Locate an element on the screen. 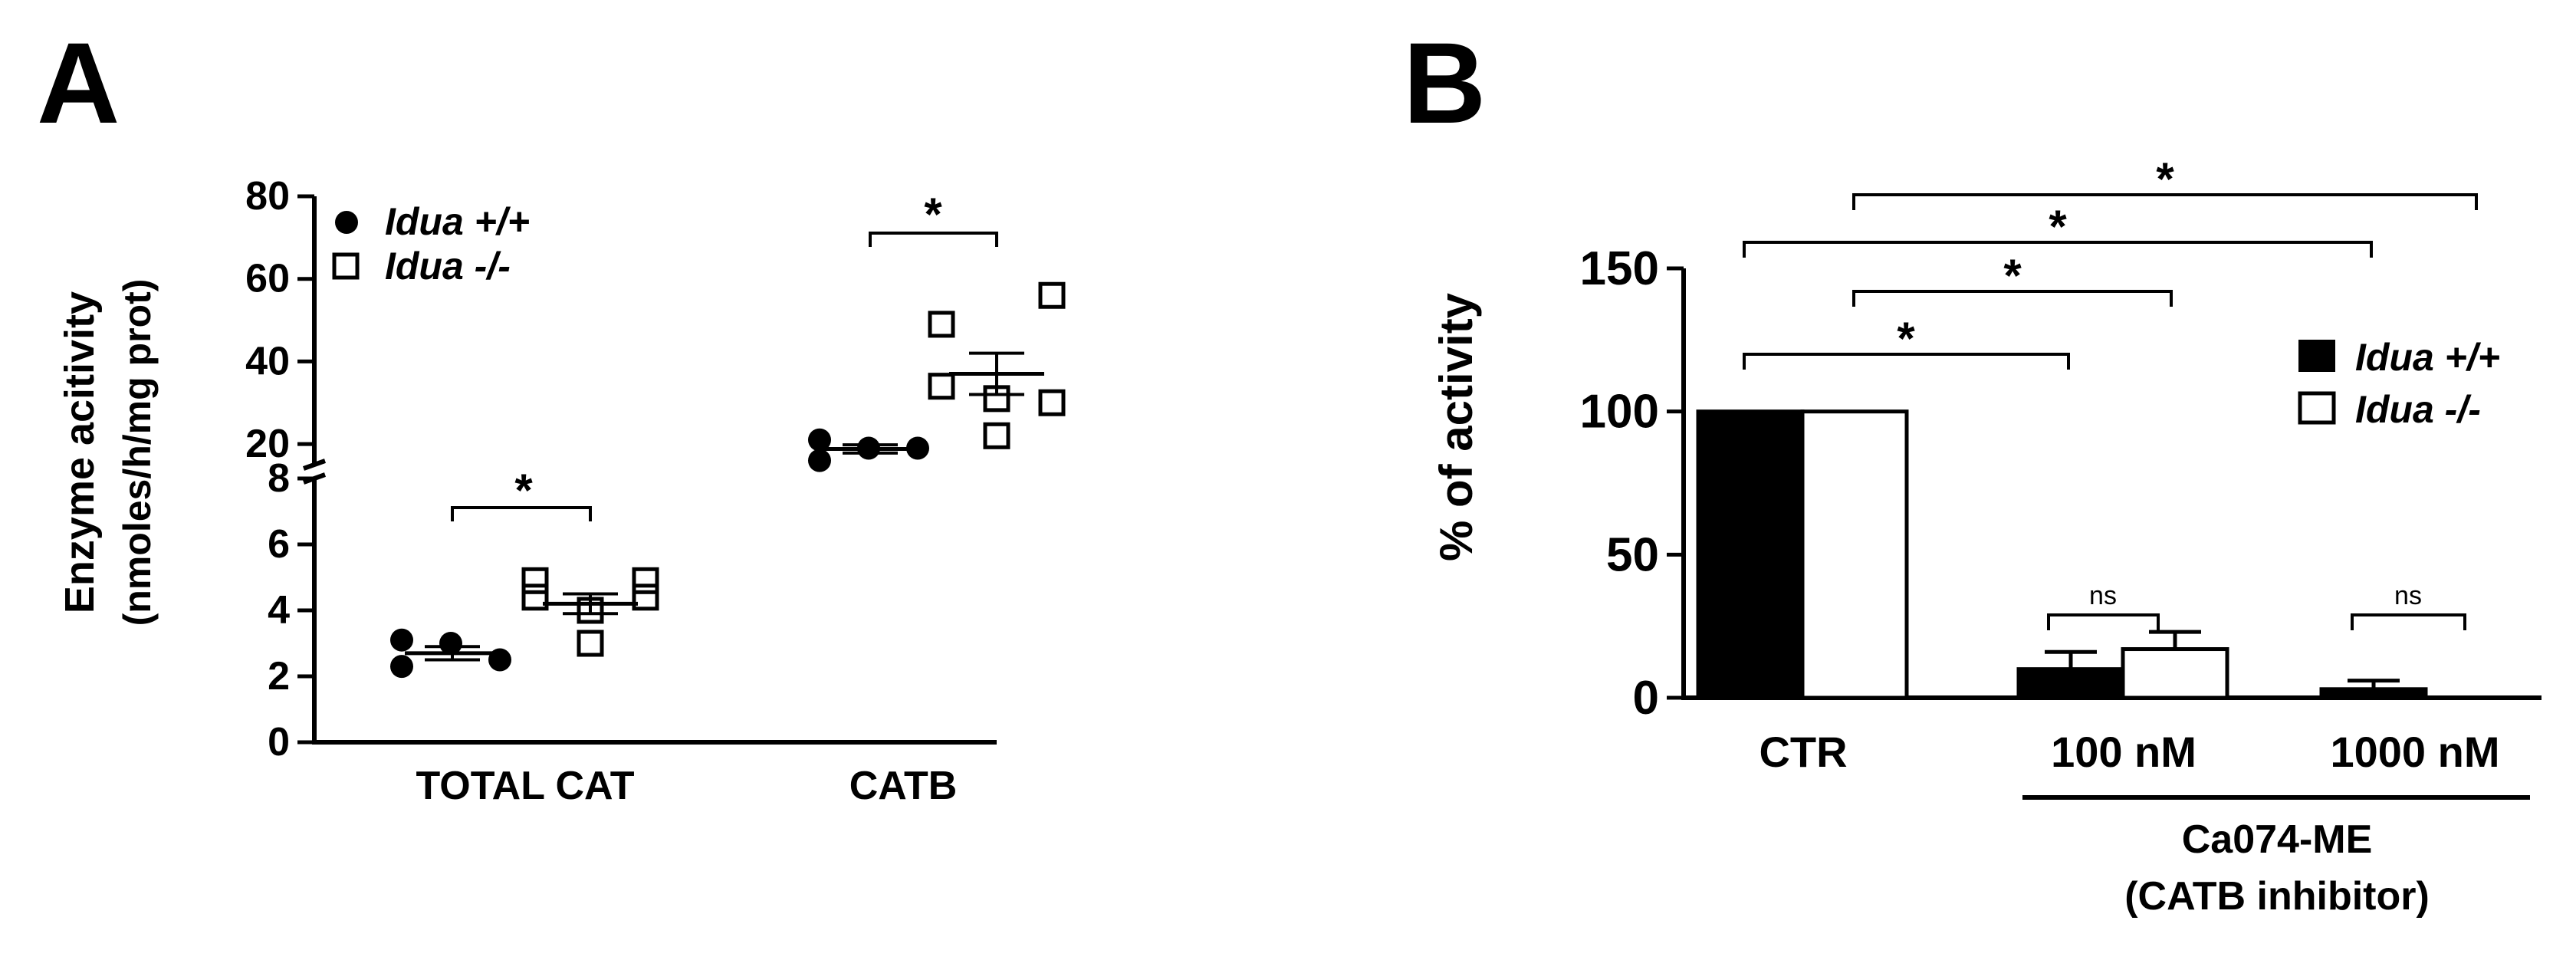 Image resolution: width=2576 pixels, height=960 pixels. panel-a-y-ticks: 0 2 4 6 820 40 60 80 is located at coordinates (280, 469).